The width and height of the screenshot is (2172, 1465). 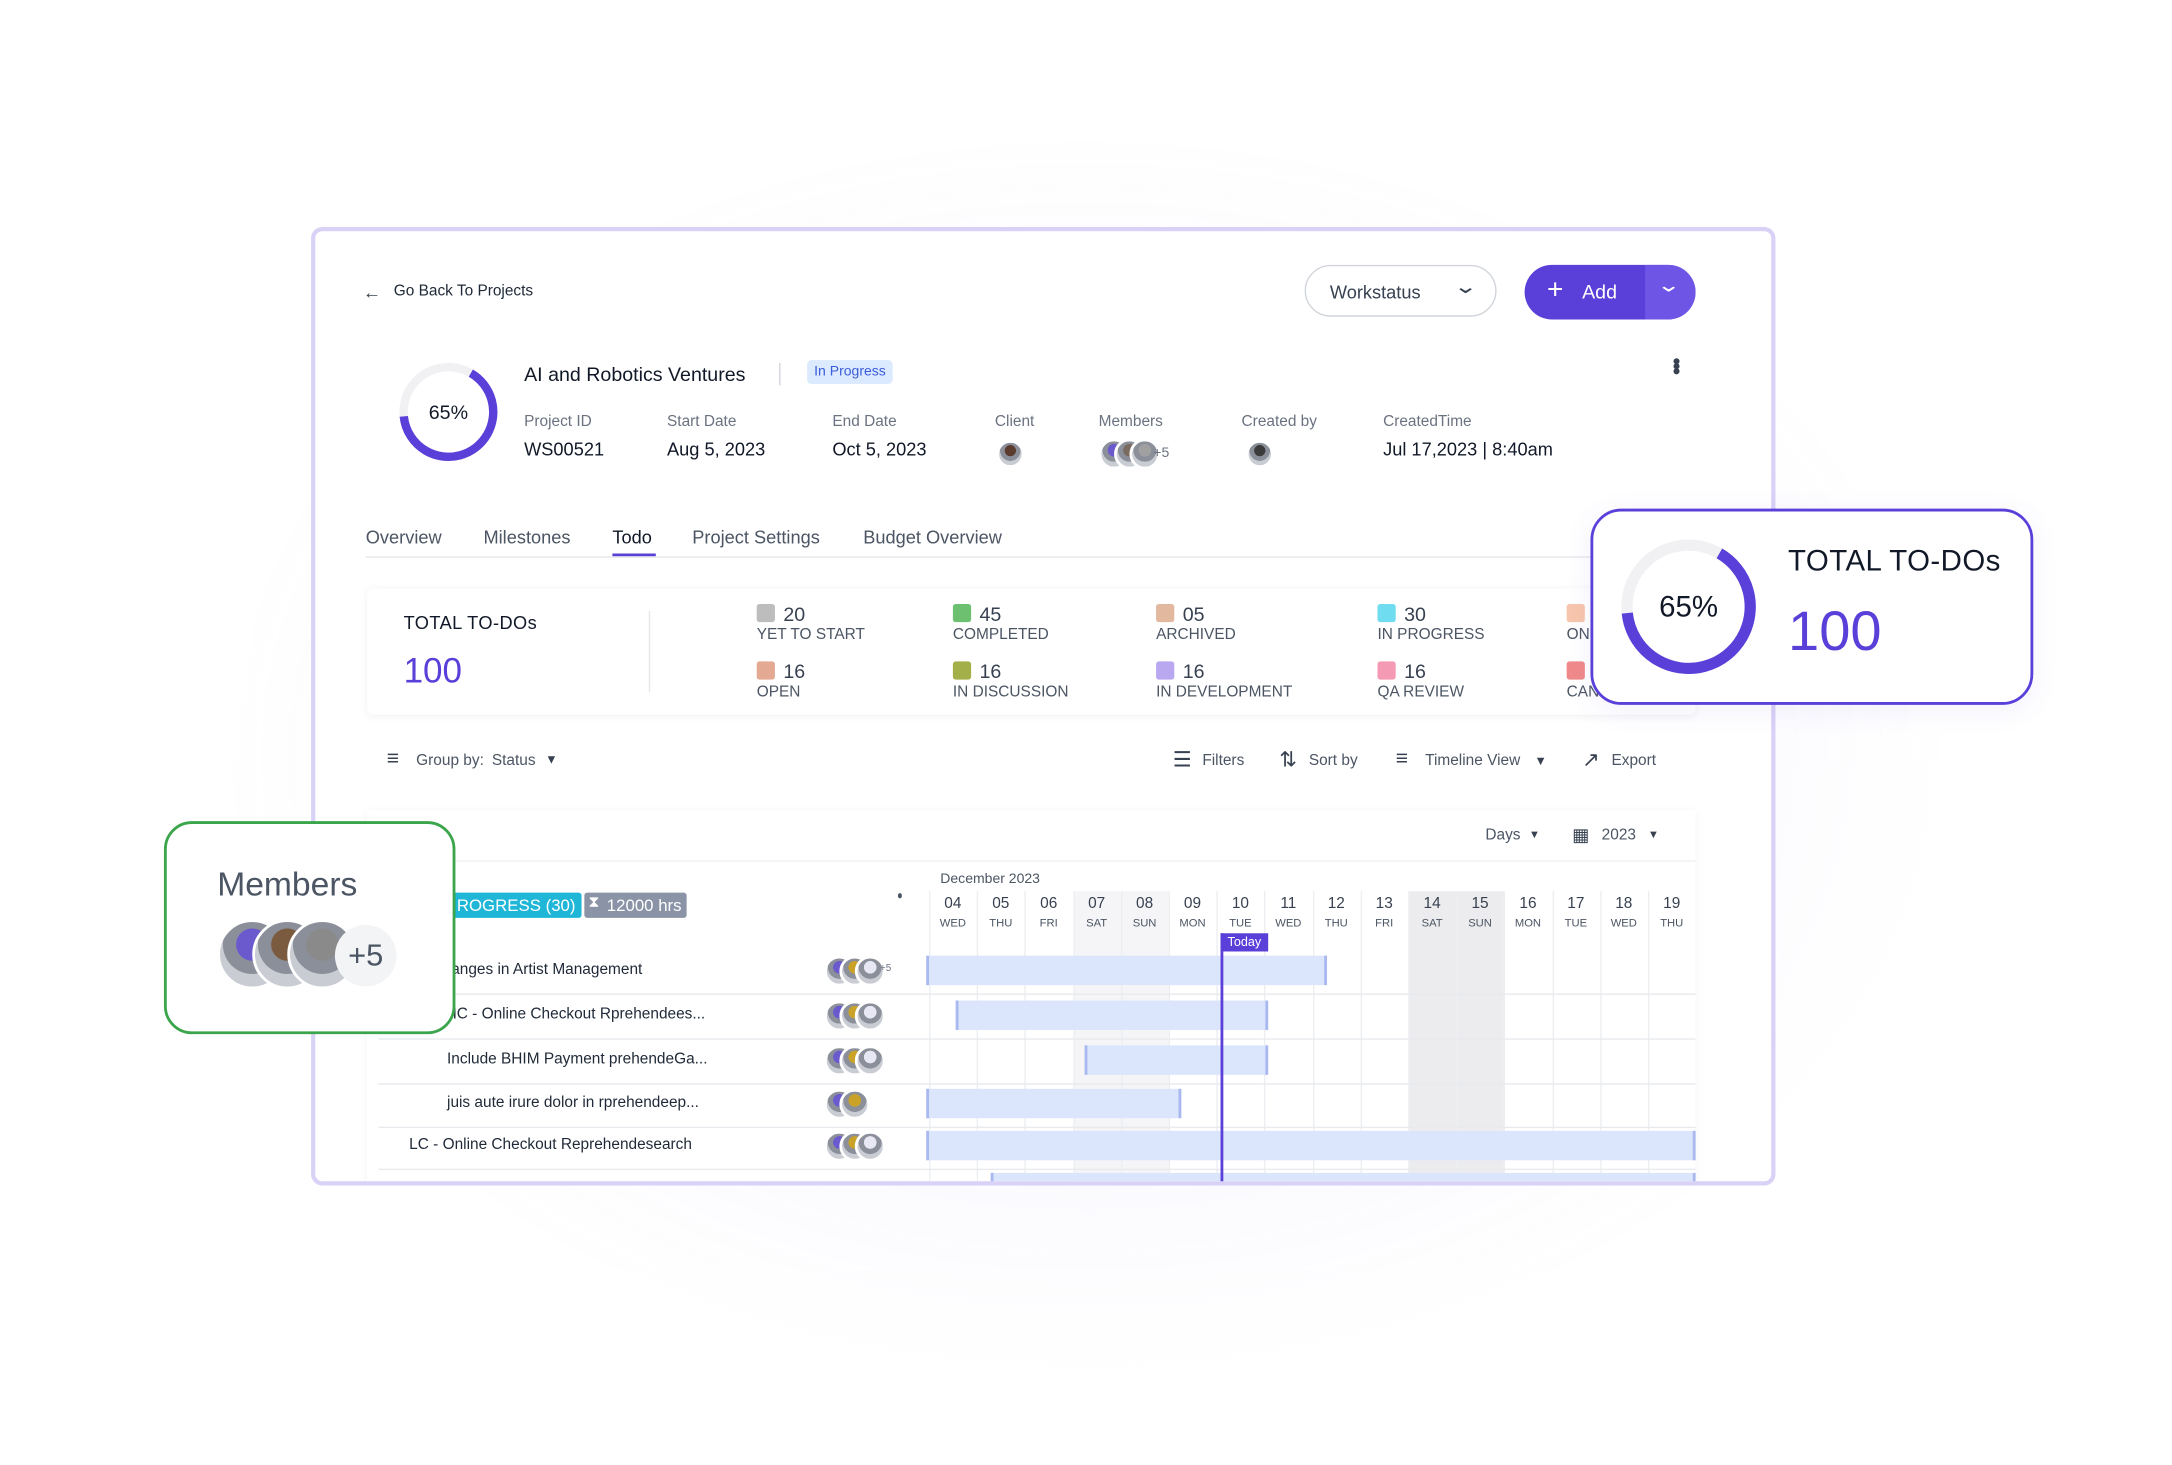 What do you see at coordinates (1192, 923) in the screenshot?
I see `weekday: MON` at bounding box center [1192, 923].